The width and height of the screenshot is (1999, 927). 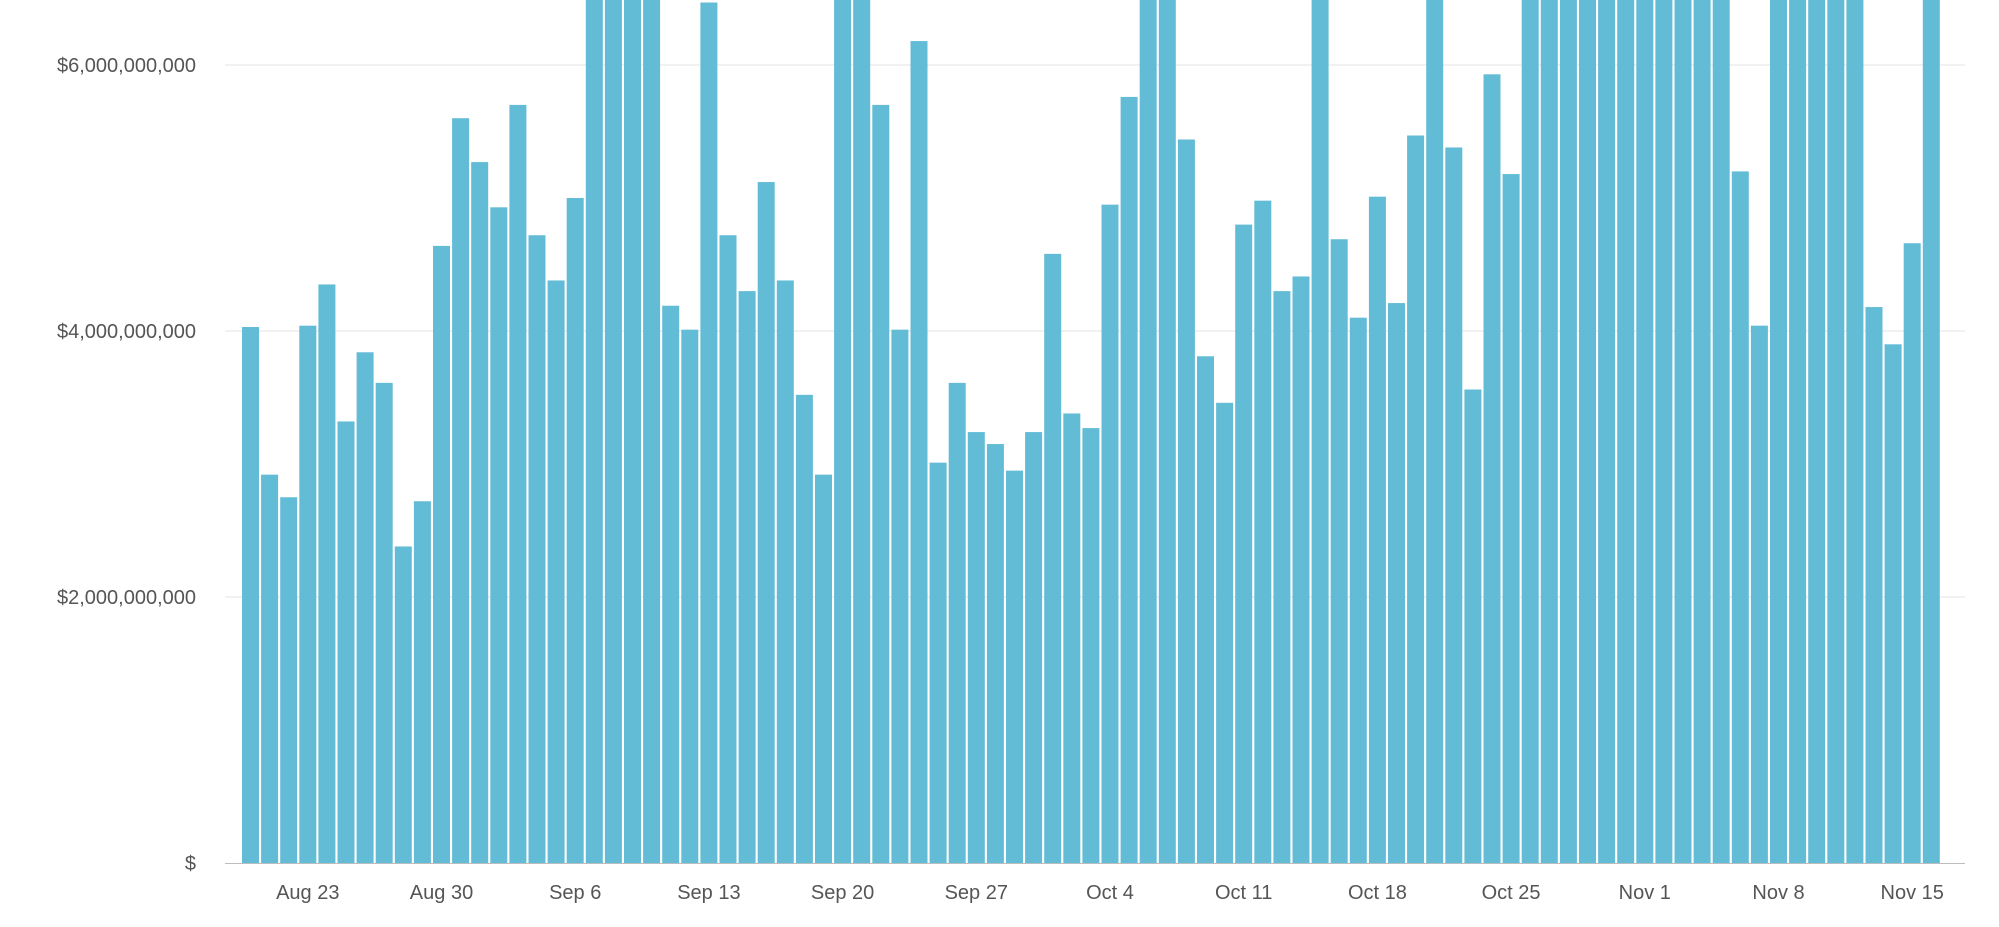 I want to click on x-tick-label: Oct 11, so click(x=1243, y=893).